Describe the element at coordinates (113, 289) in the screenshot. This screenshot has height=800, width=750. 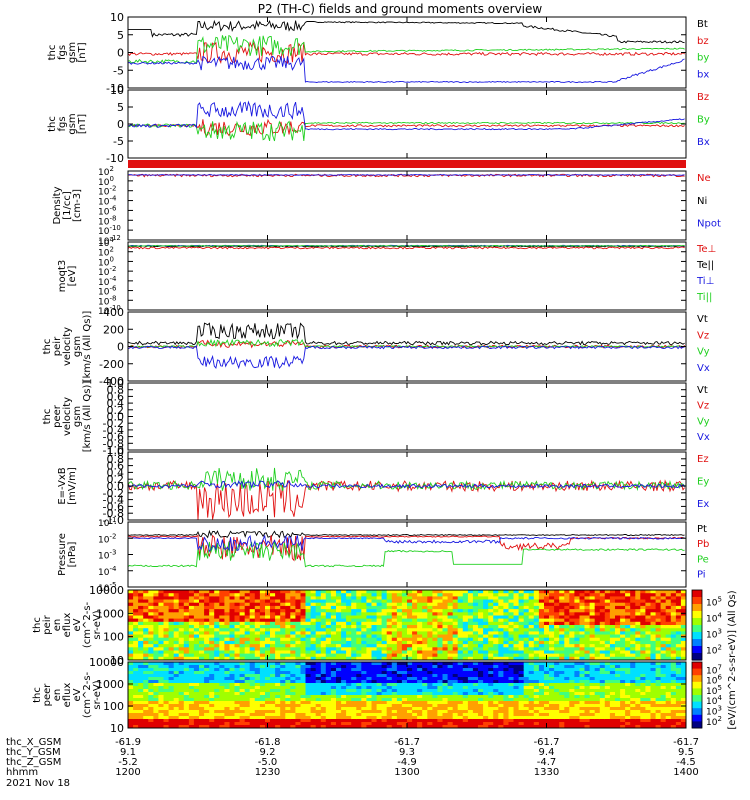
I see `y-tick-exp: -6` at that location.